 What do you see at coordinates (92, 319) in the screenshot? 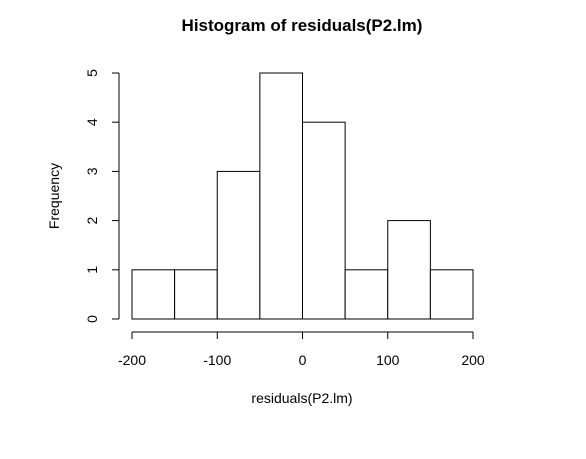
I see `y-tick-label-0: 0` at bounding box center [92, 319].